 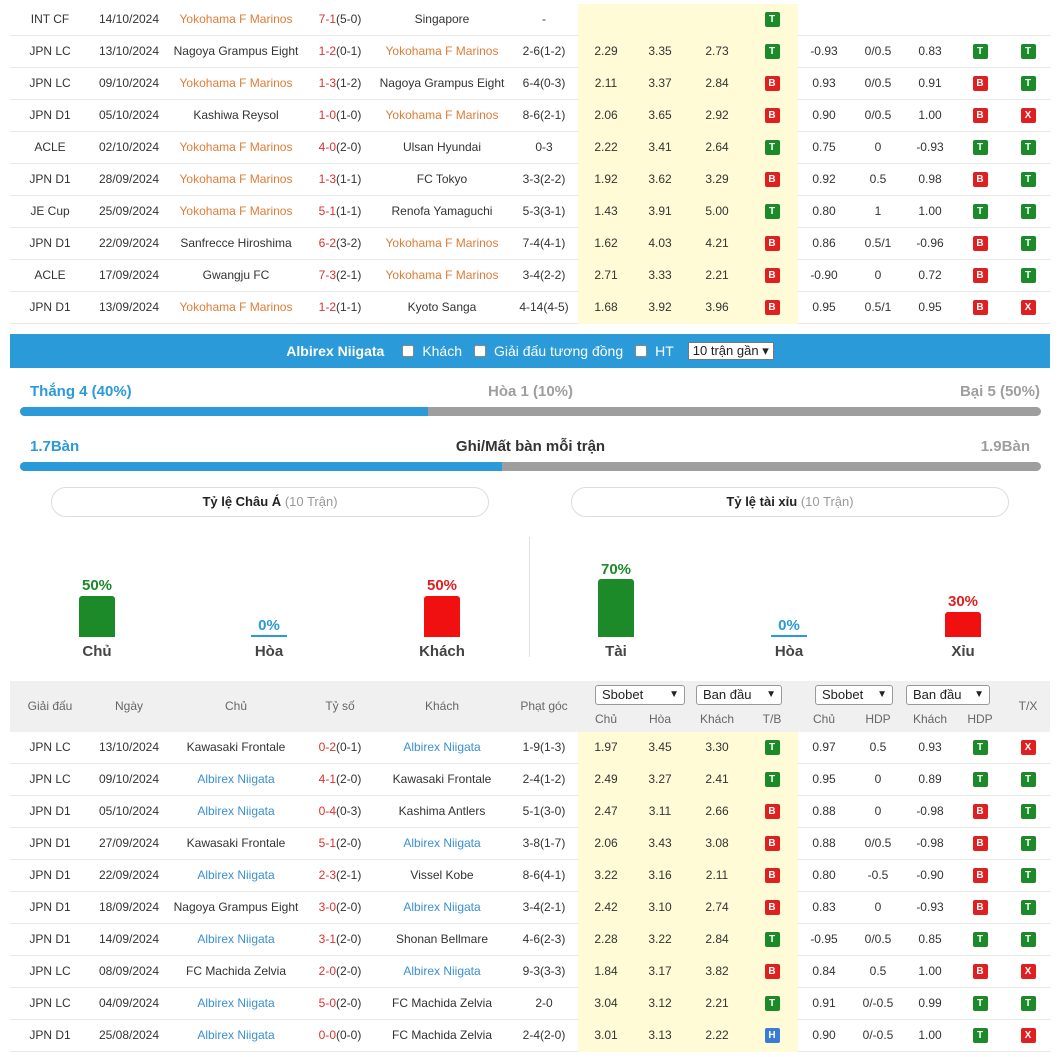 What do you see at coordinates (442, 875) in the screenshot?
I see `away-team-link: Vissel Kobe` at bounding box center [442, 875].